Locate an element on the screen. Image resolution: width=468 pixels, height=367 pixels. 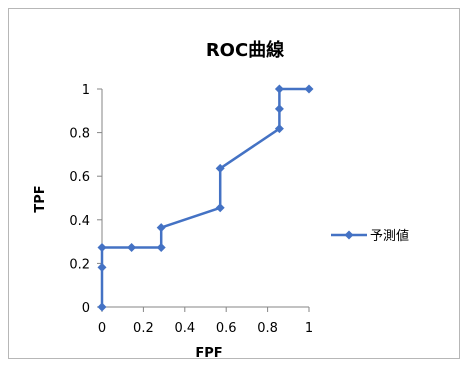
x-tick-label: 0.6 is located at coordinates (226, 328).